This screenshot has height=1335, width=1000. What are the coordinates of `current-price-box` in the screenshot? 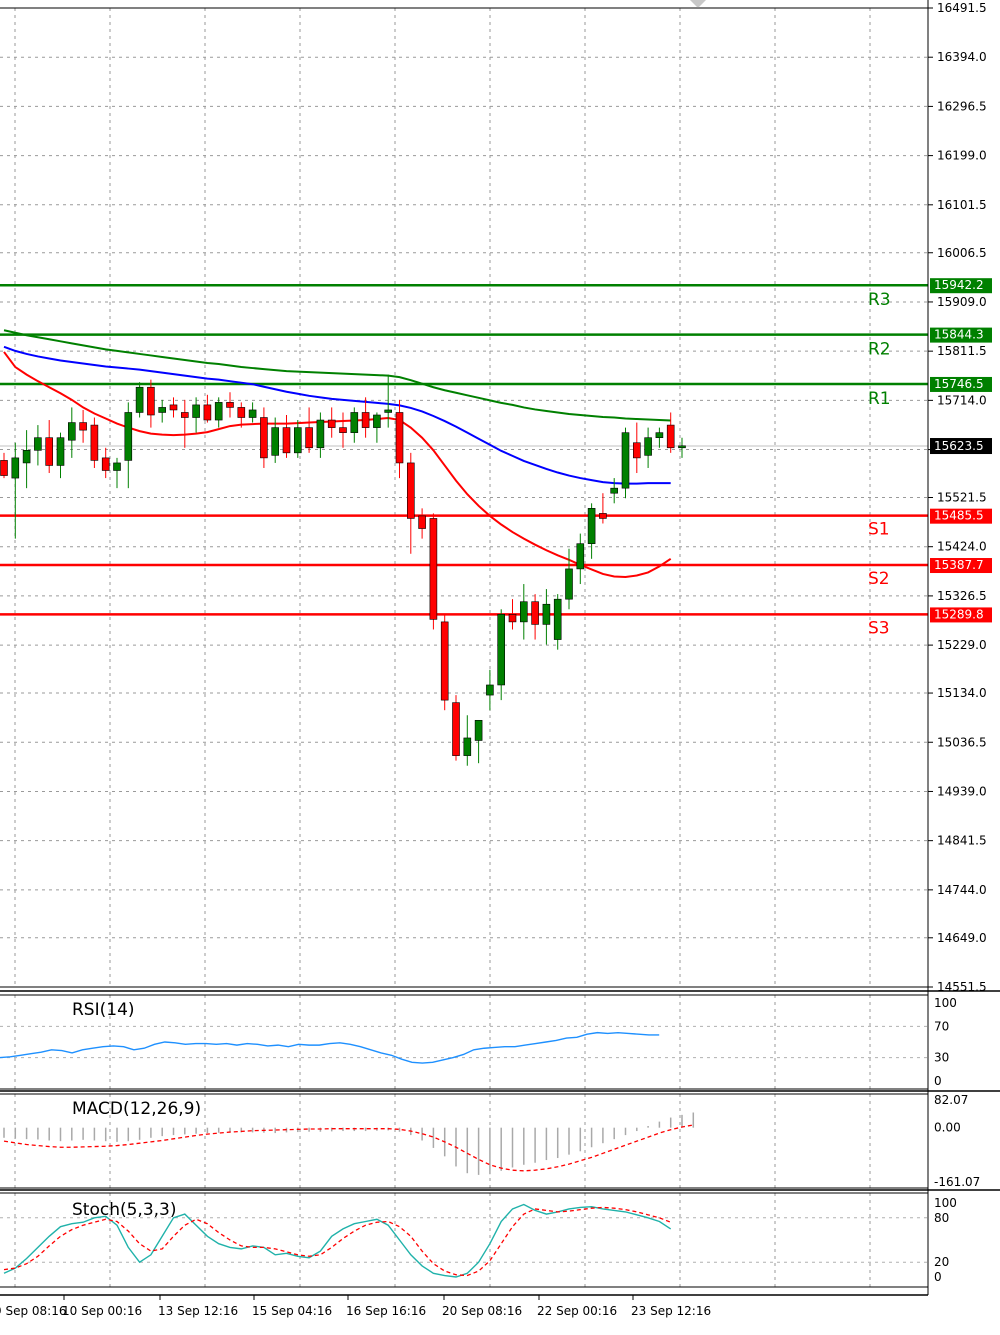 It's located at (961, 446).